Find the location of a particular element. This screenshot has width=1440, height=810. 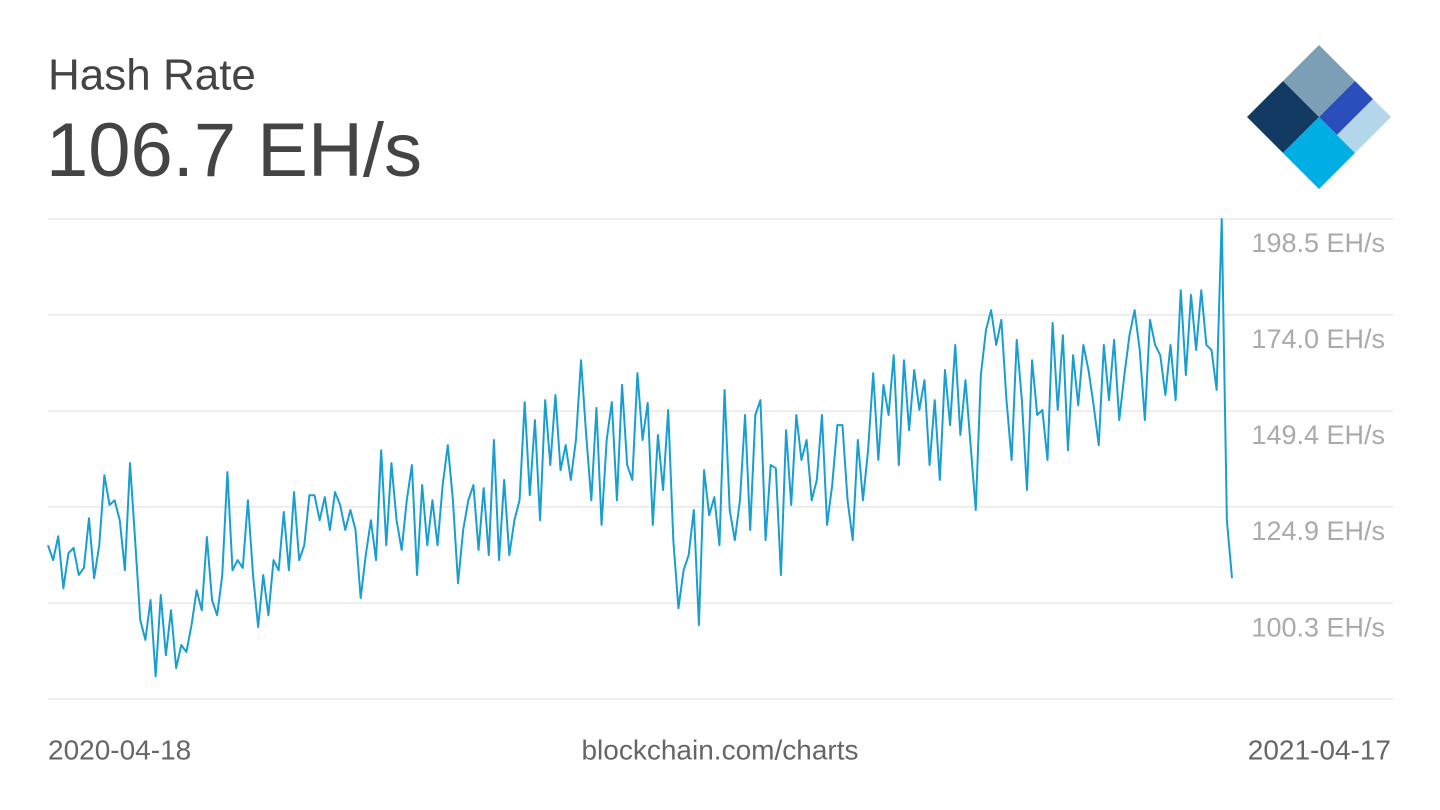

y-tick-label: 149.4 EH/s is located at coordinates (1318, 435).